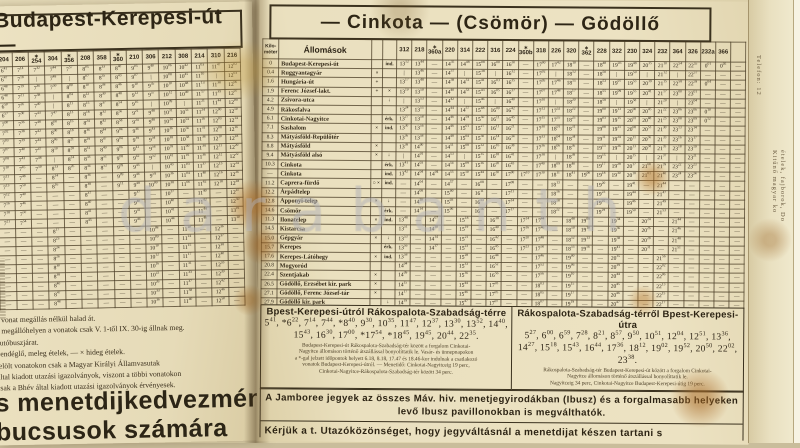 The width and height of the screenshot is (800, 448). I want to click on time-cell: 1016, so click(154, 266).